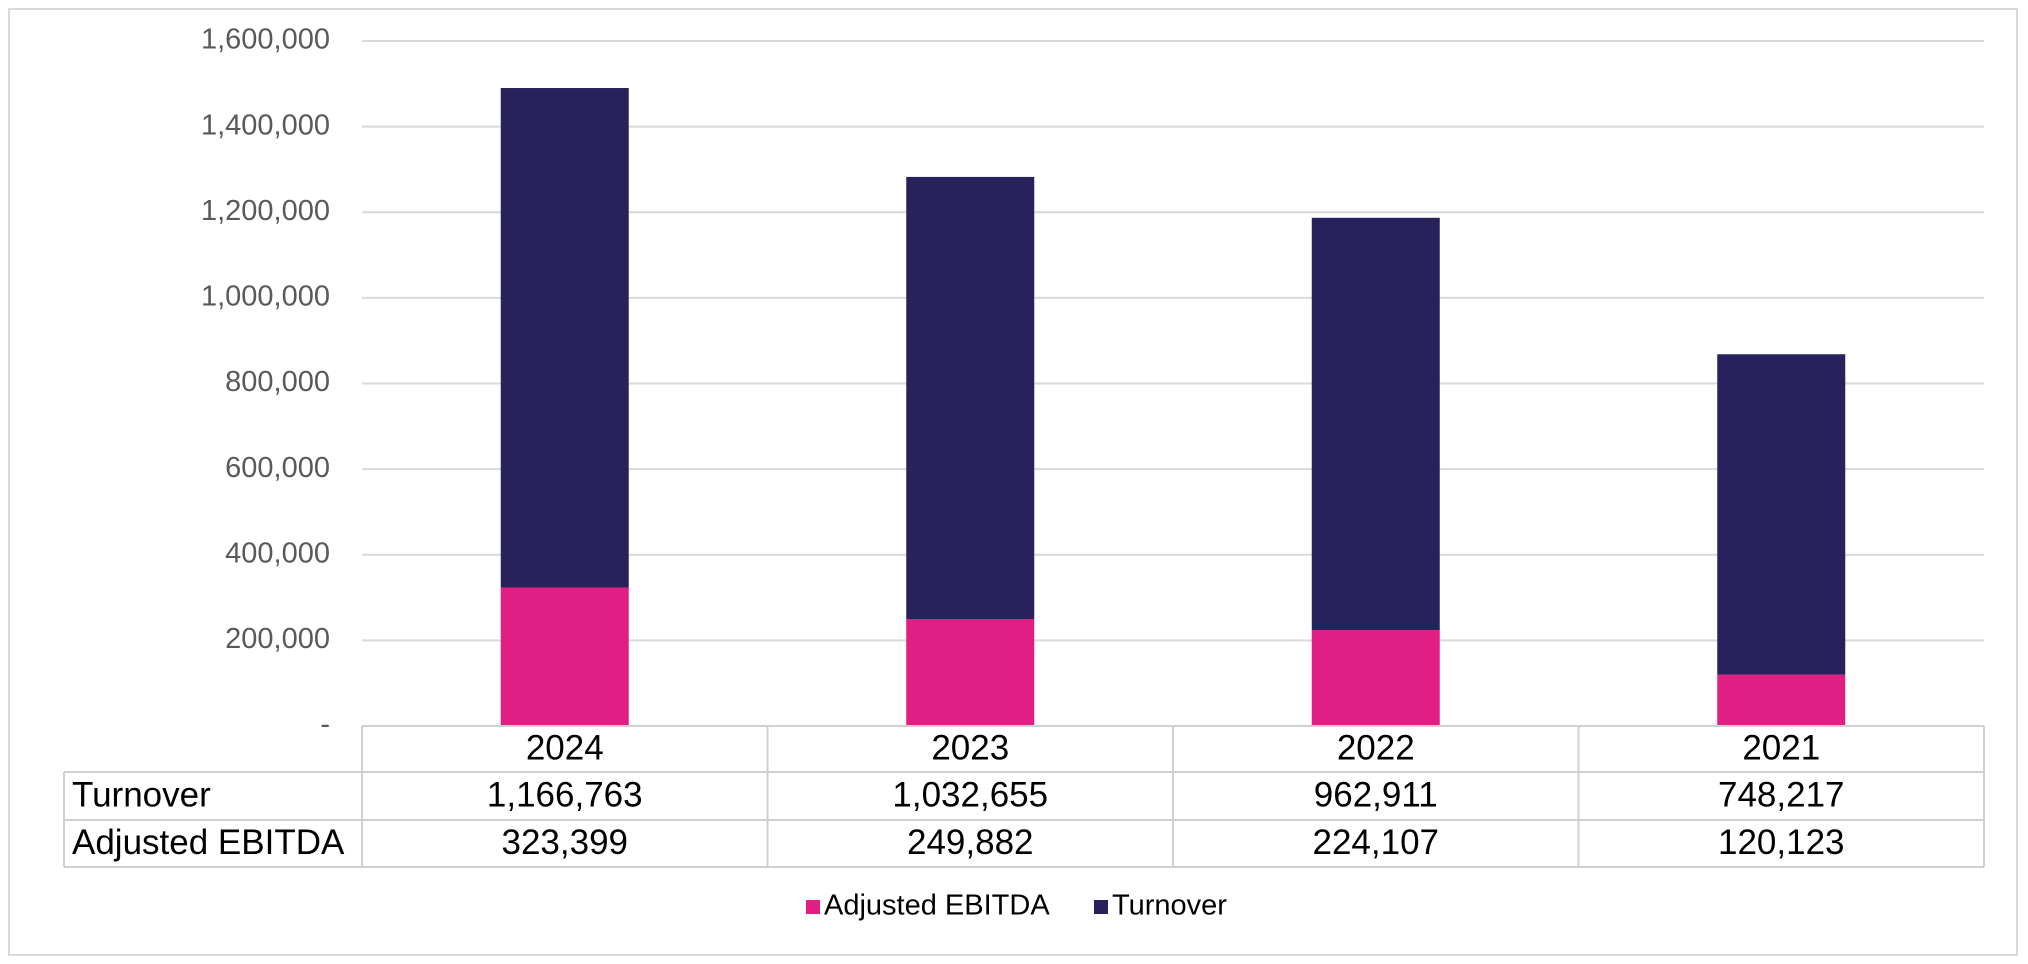 The image size is (2028, 964). Describe the element at coordinates (1169, 906) in the screenshot. I see `legend-label: Turnover` at that location.